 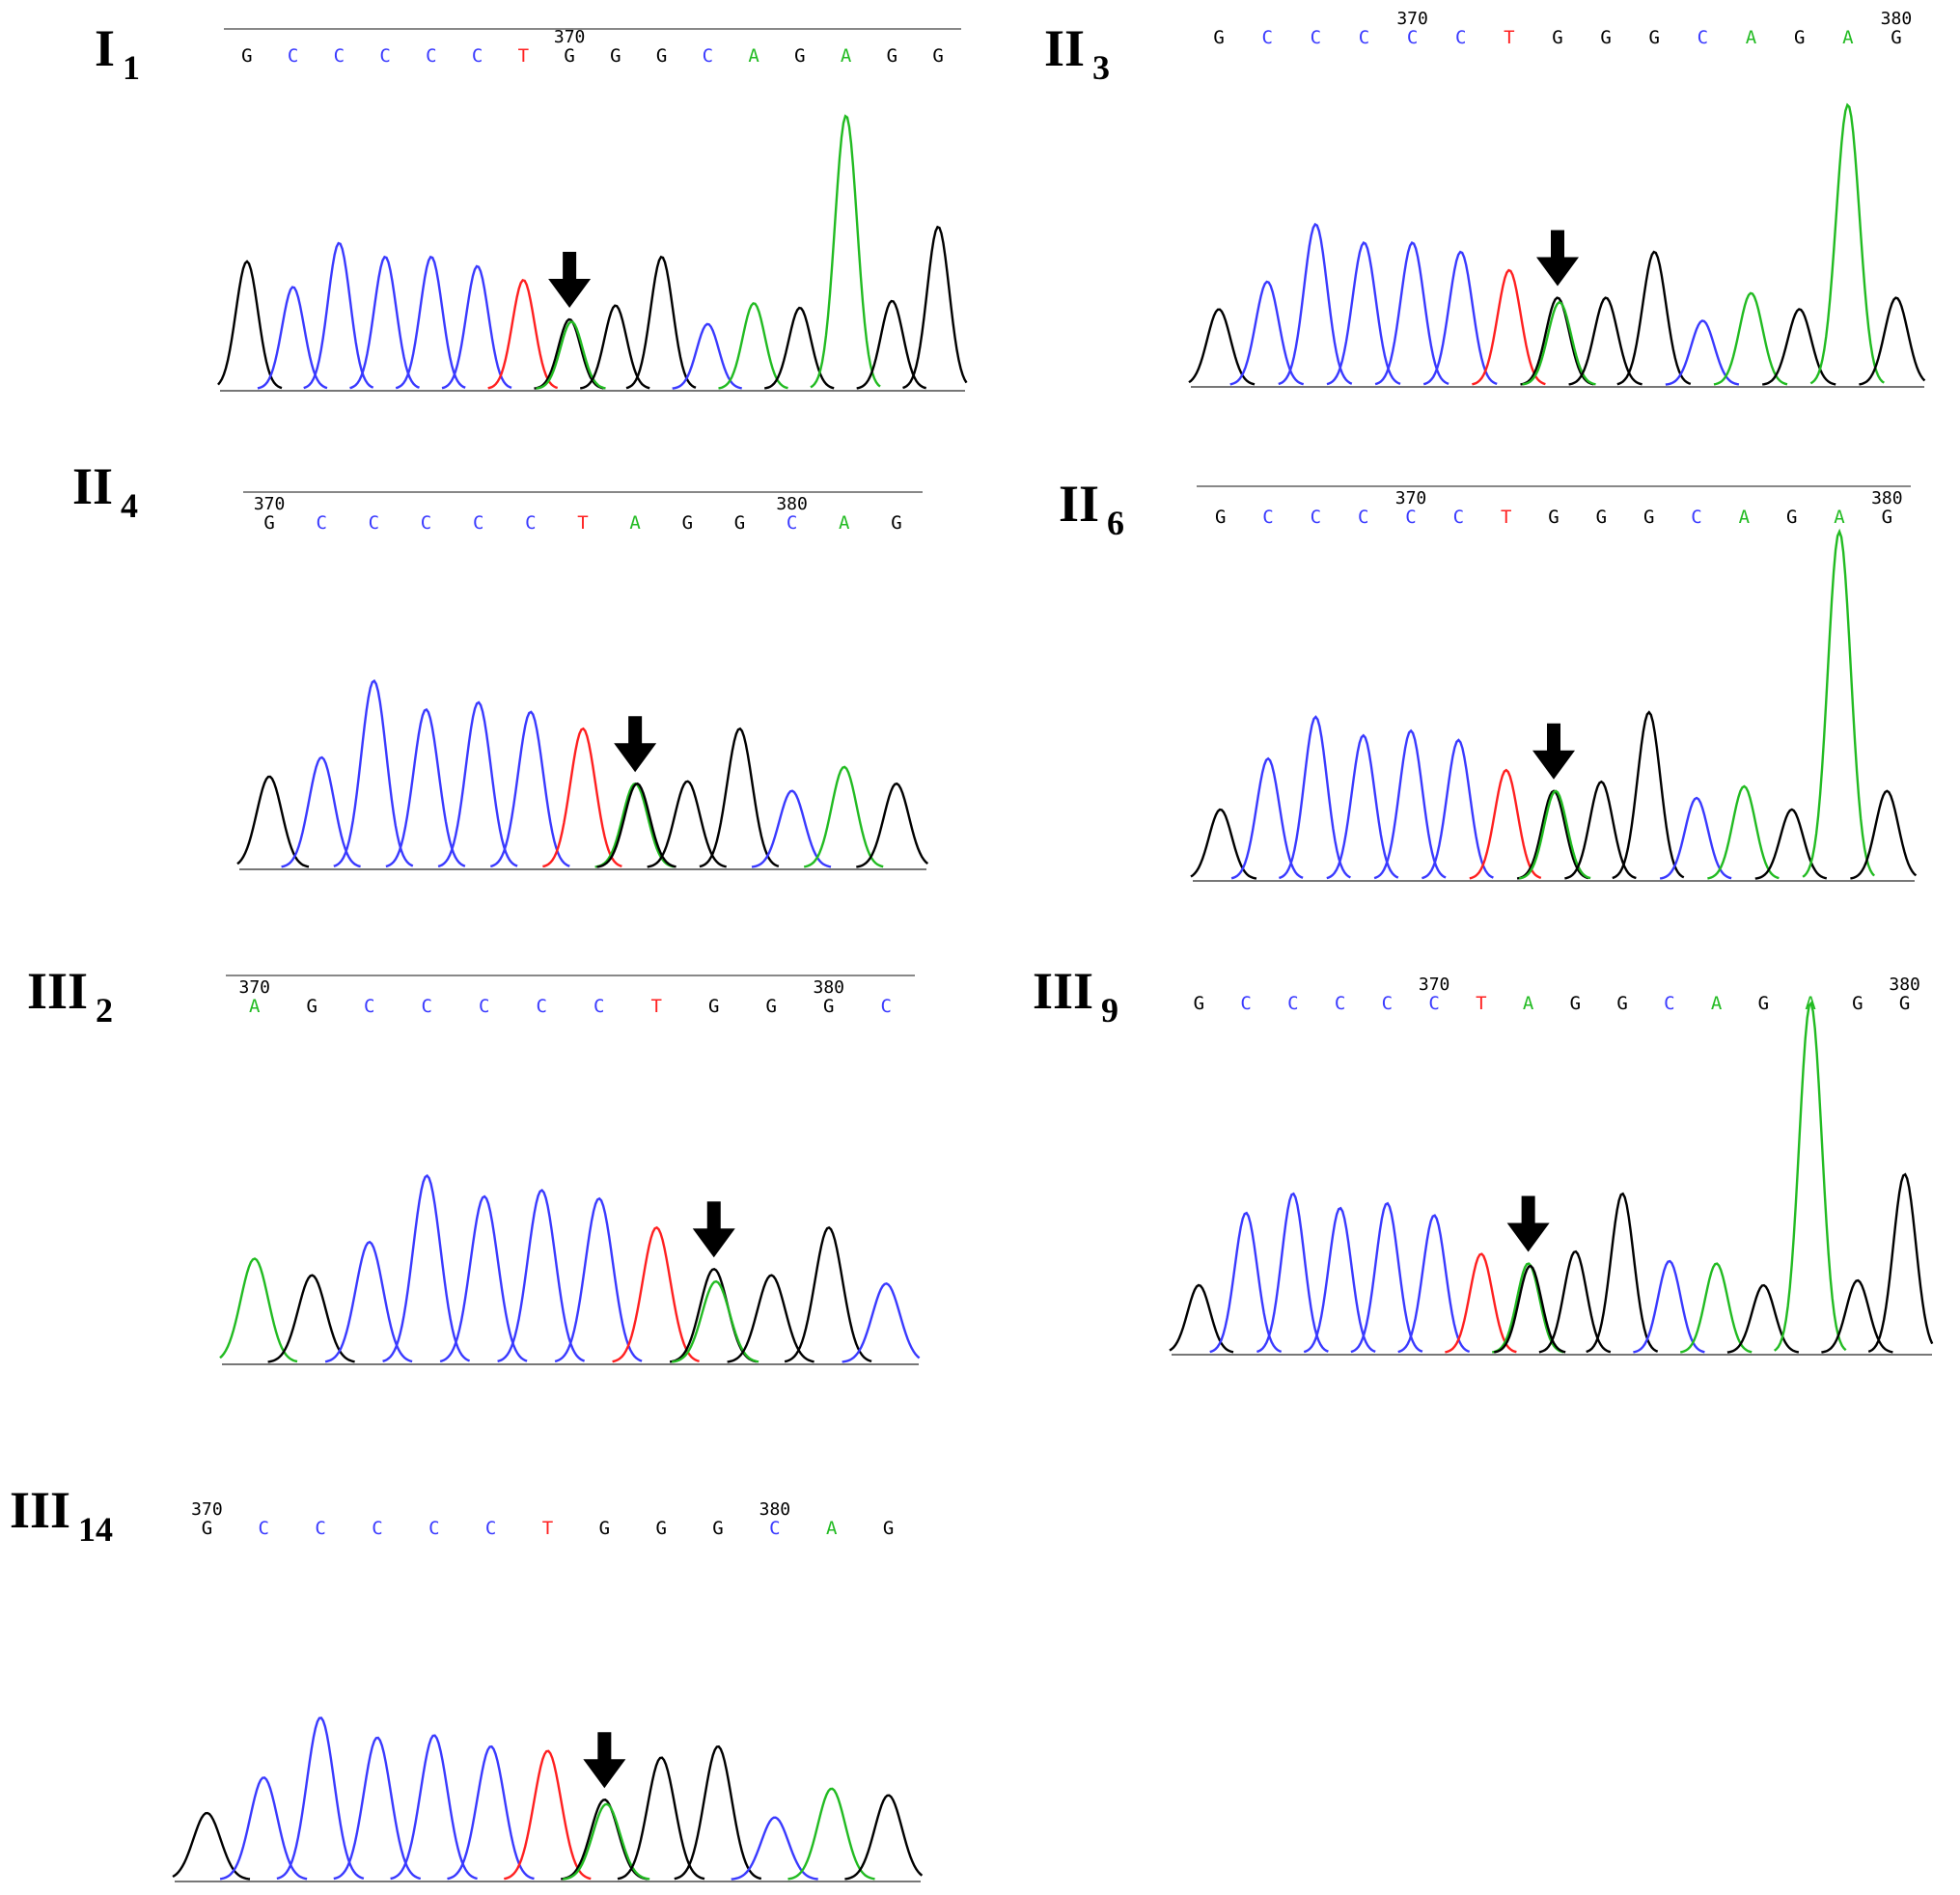 I want to click on panel-label: III 9, so click(x=1075, y=996).